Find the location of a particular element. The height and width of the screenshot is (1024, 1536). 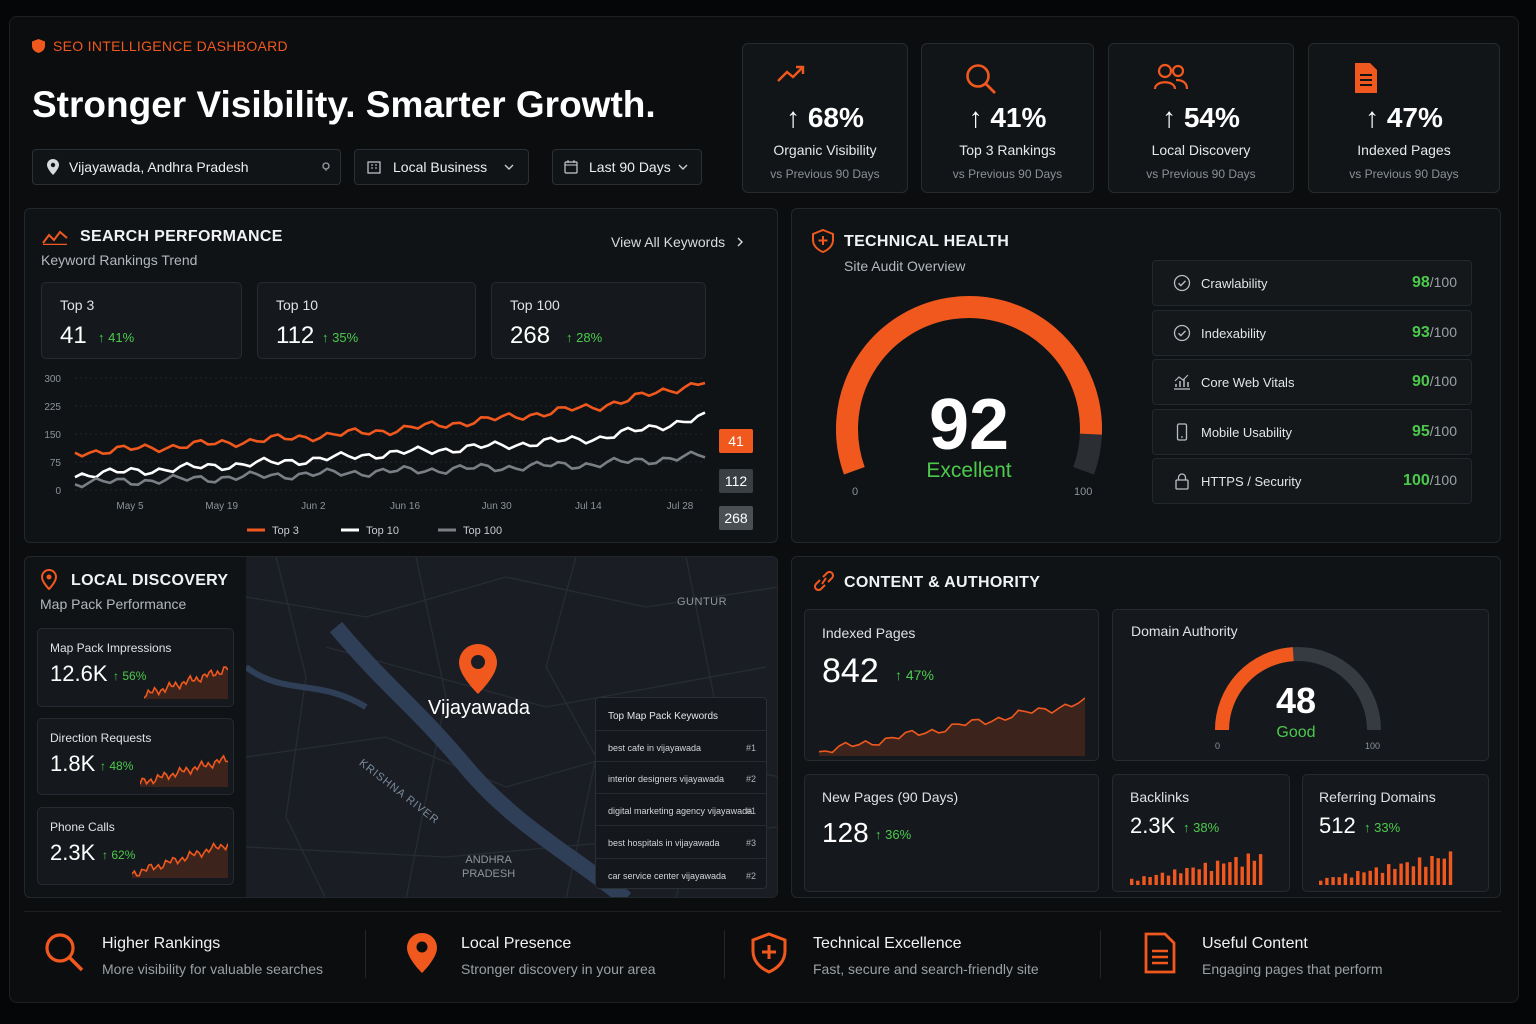

users-icon is located at coordinates (1171, 76).